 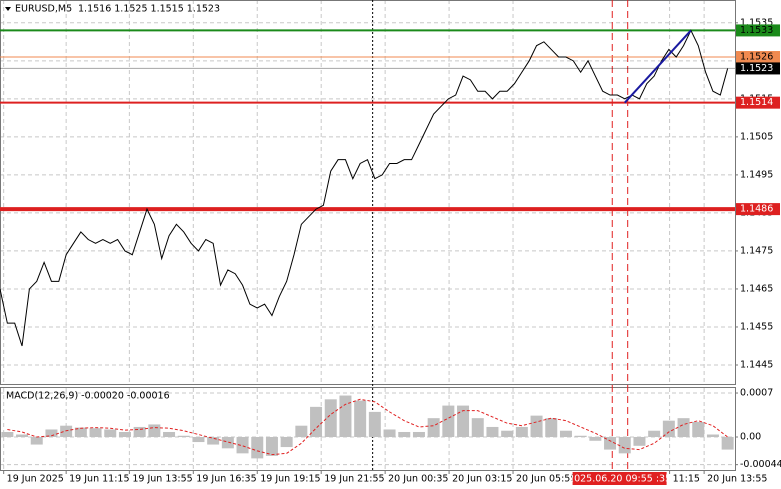 What do you see at coordinates (354, 479) in the screenshot?
I see `x-tick-label: 19 Jun 21:55` at bounding box center [354, 479].